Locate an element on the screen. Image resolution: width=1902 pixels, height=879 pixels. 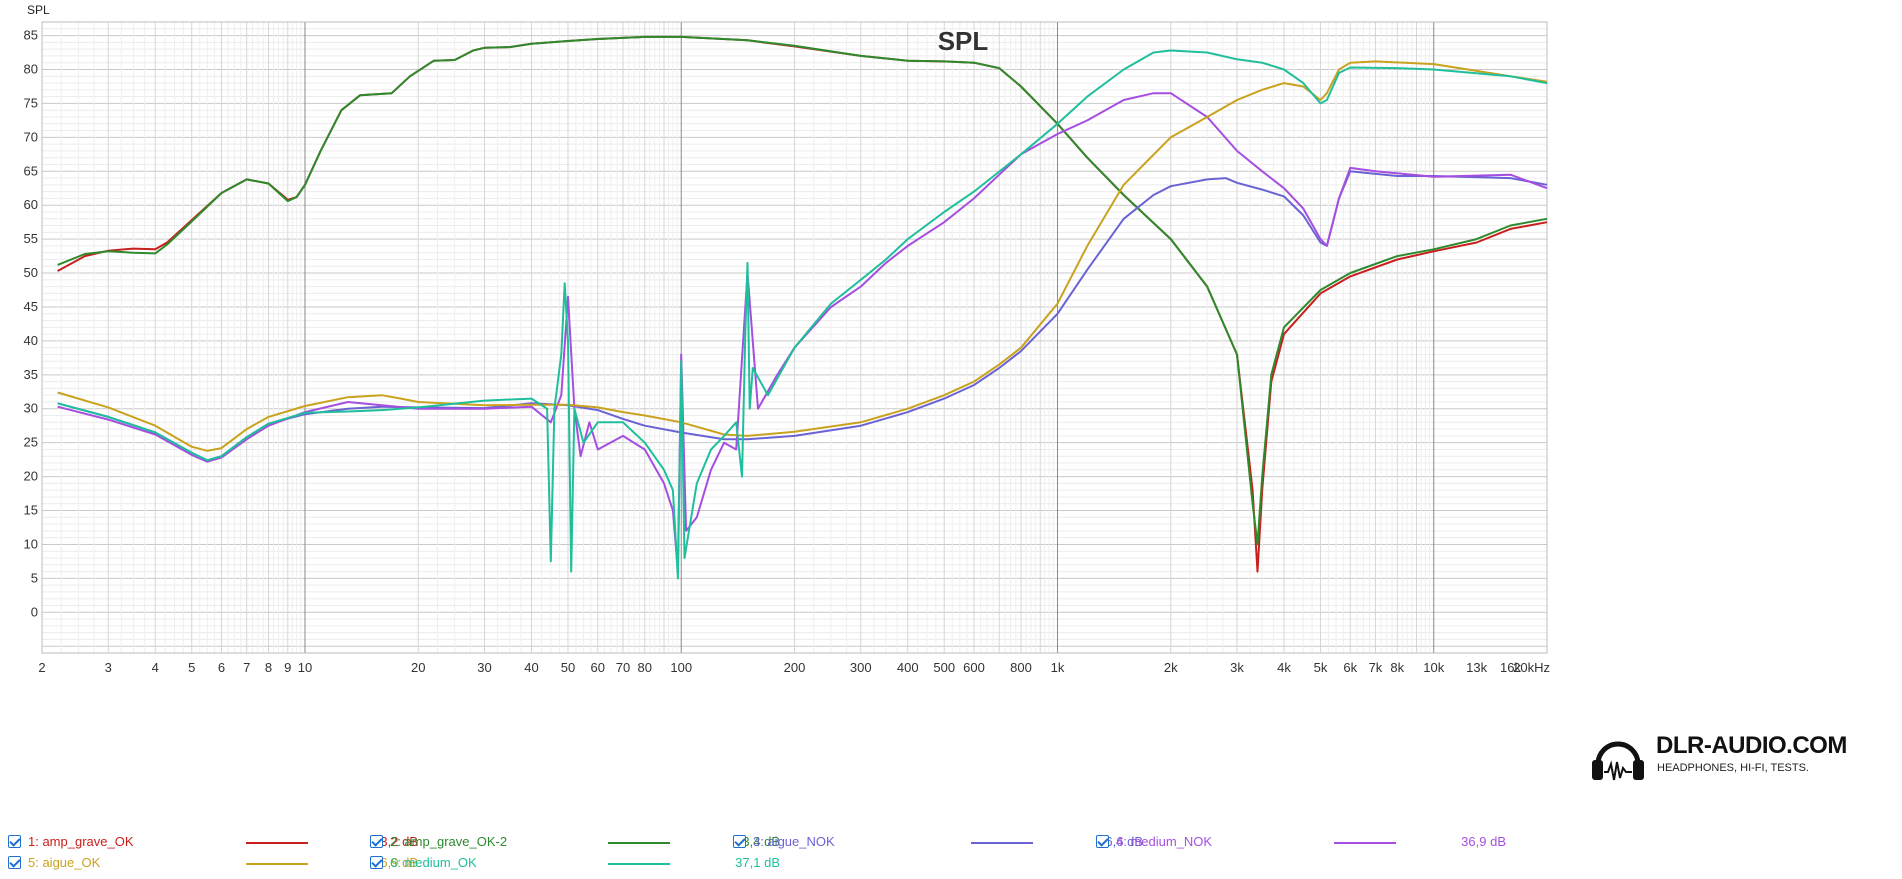
x-tick-label: 3k is located at coordinates (1237, 667).